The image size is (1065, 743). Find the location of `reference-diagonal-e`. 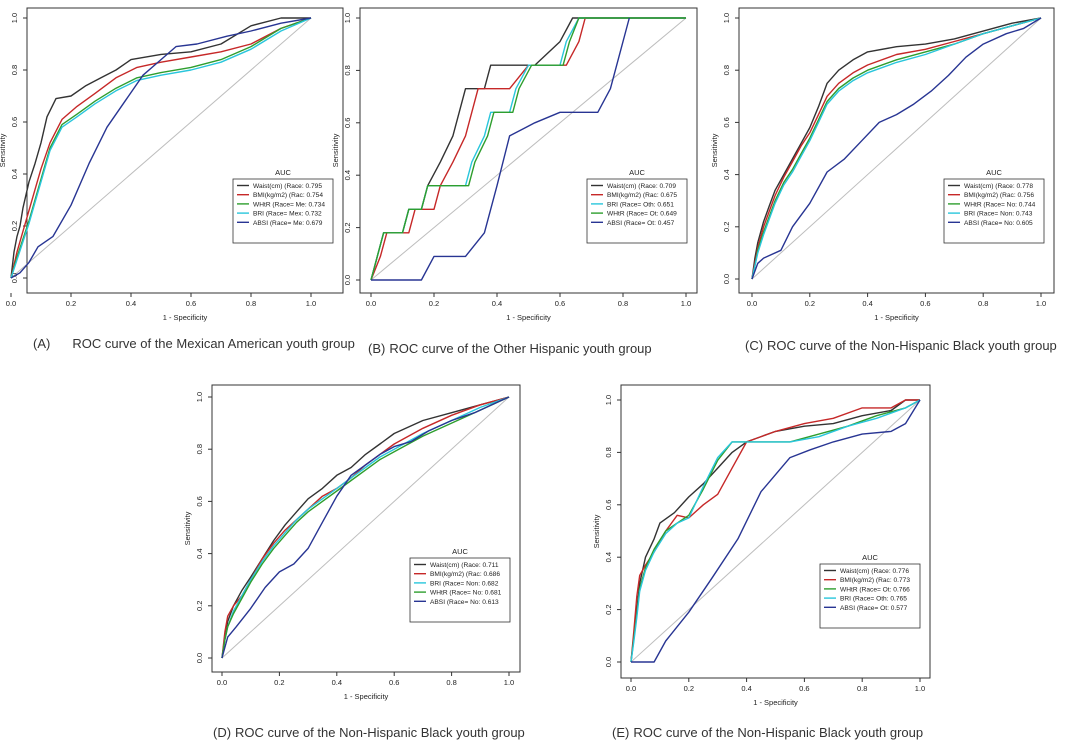

reference-diagonal-e is located at coordinates (775, 531).